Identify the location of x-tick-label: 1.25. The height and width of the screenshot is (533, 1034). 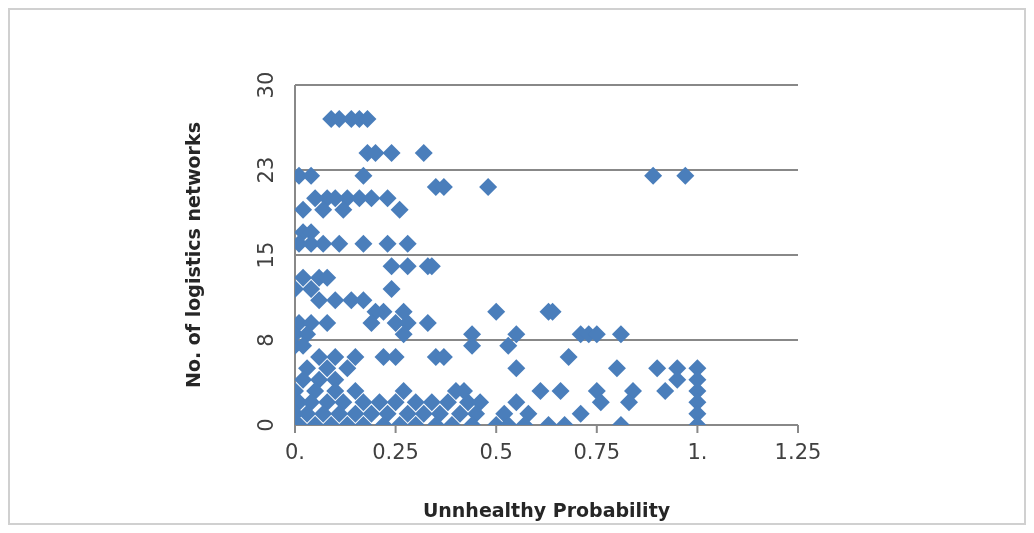
(798, 452).